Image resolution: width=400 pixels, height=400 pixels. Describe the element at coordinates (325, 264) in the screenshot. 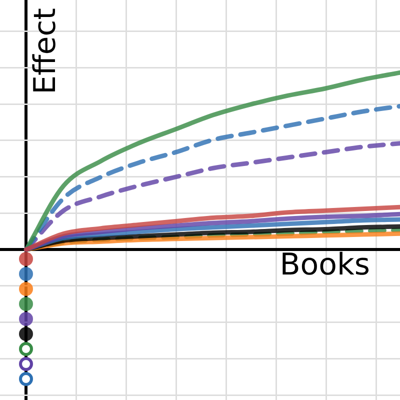

I see `x-axis-title: Books` at that location.